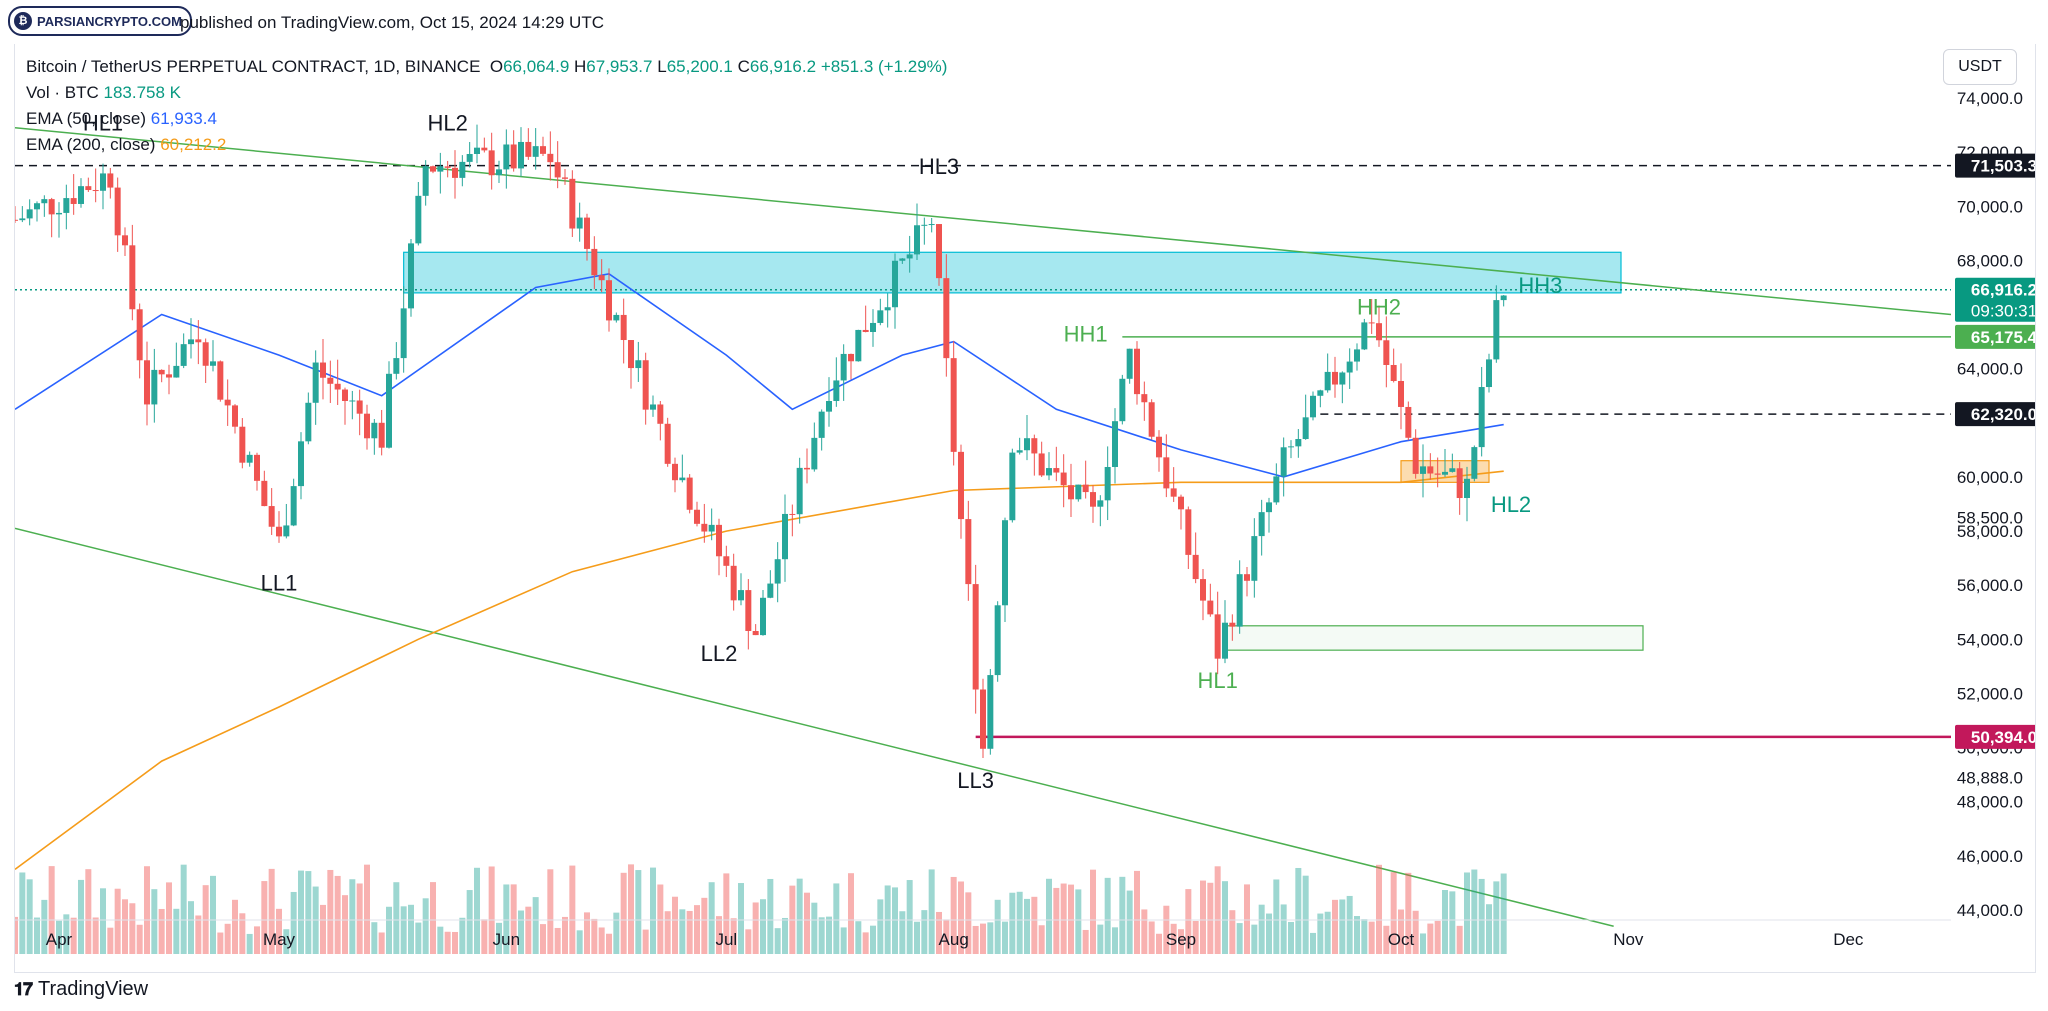 The height and width of the screenshot is (1011, 2048). What do you see at coordinates (1980, 67) in the screenshot?
I see `currency-button: USDT` at bounding box center [1980, 67].